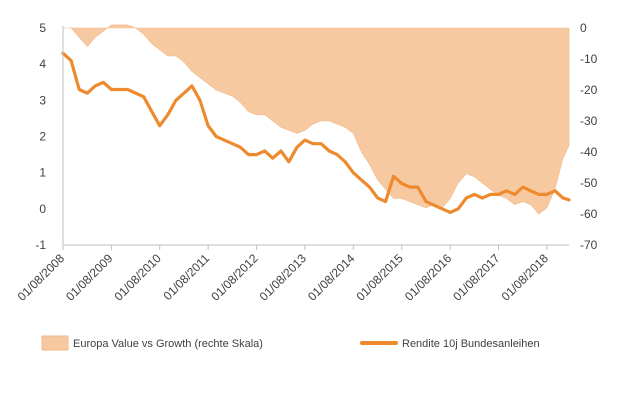 The width and height of the screenshot is (620, 413). I want to click on left-tick-label: 1, so click(42, 173).